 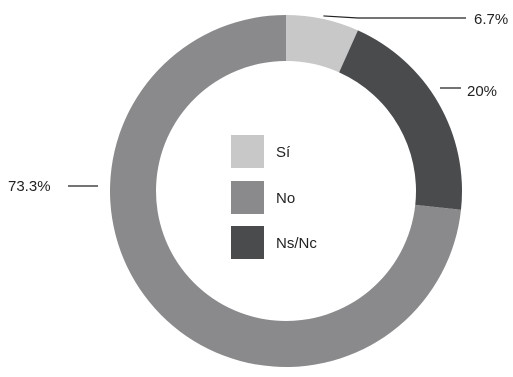 What do you see at coordinates (247, 151) in the screenshot?
I see `legend-swatch-si` at bounding box center [247, 151].